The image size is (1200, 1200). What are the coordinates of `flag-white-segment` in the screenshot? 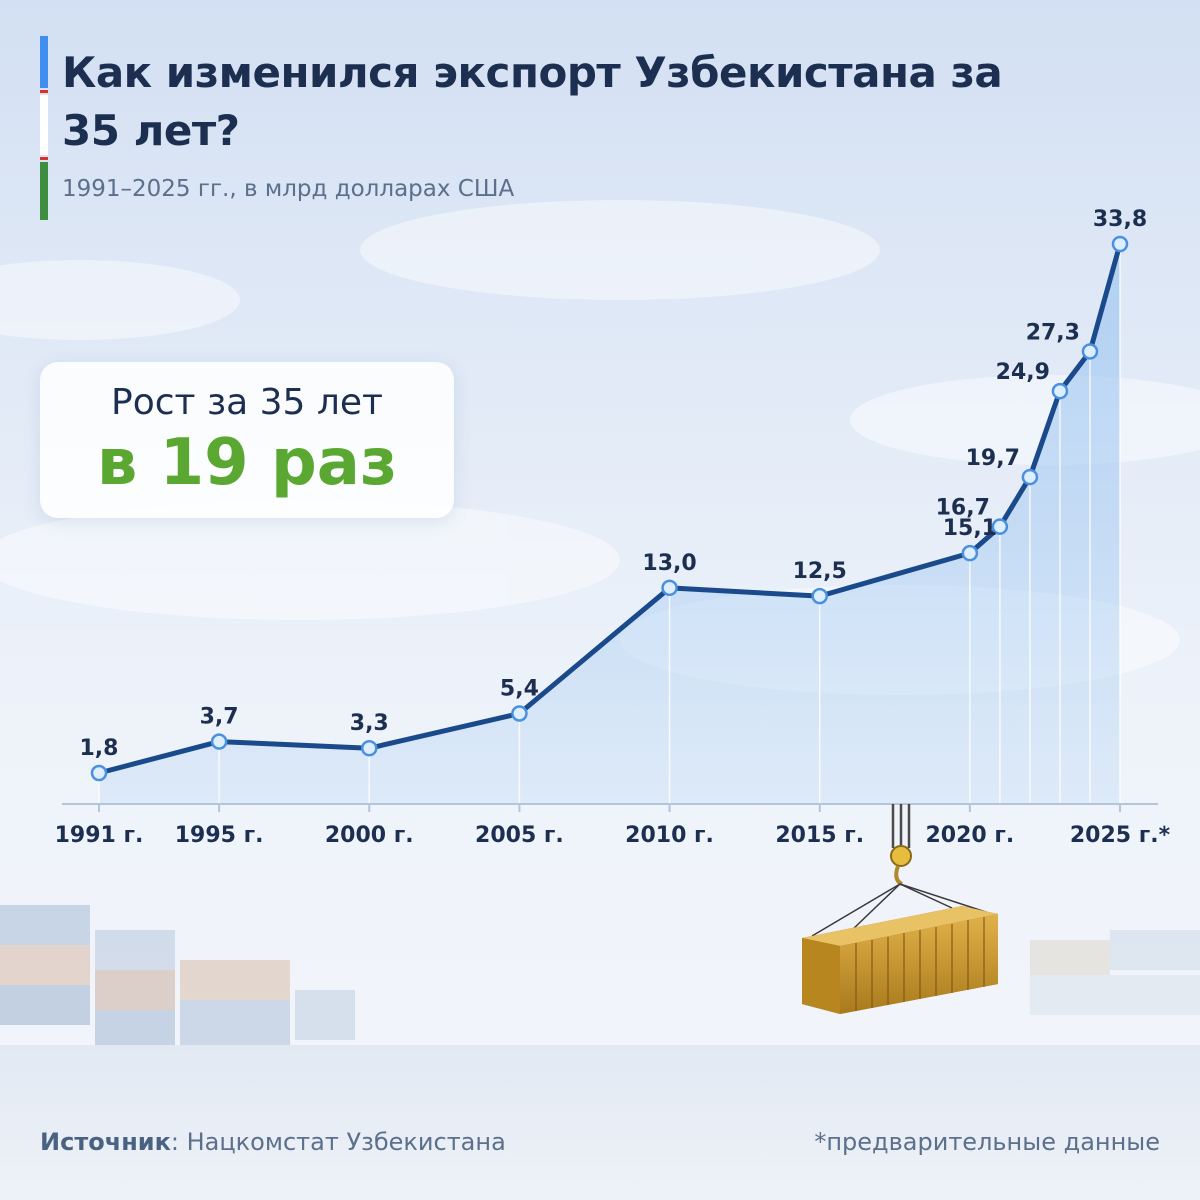 It's located at (44, 125).